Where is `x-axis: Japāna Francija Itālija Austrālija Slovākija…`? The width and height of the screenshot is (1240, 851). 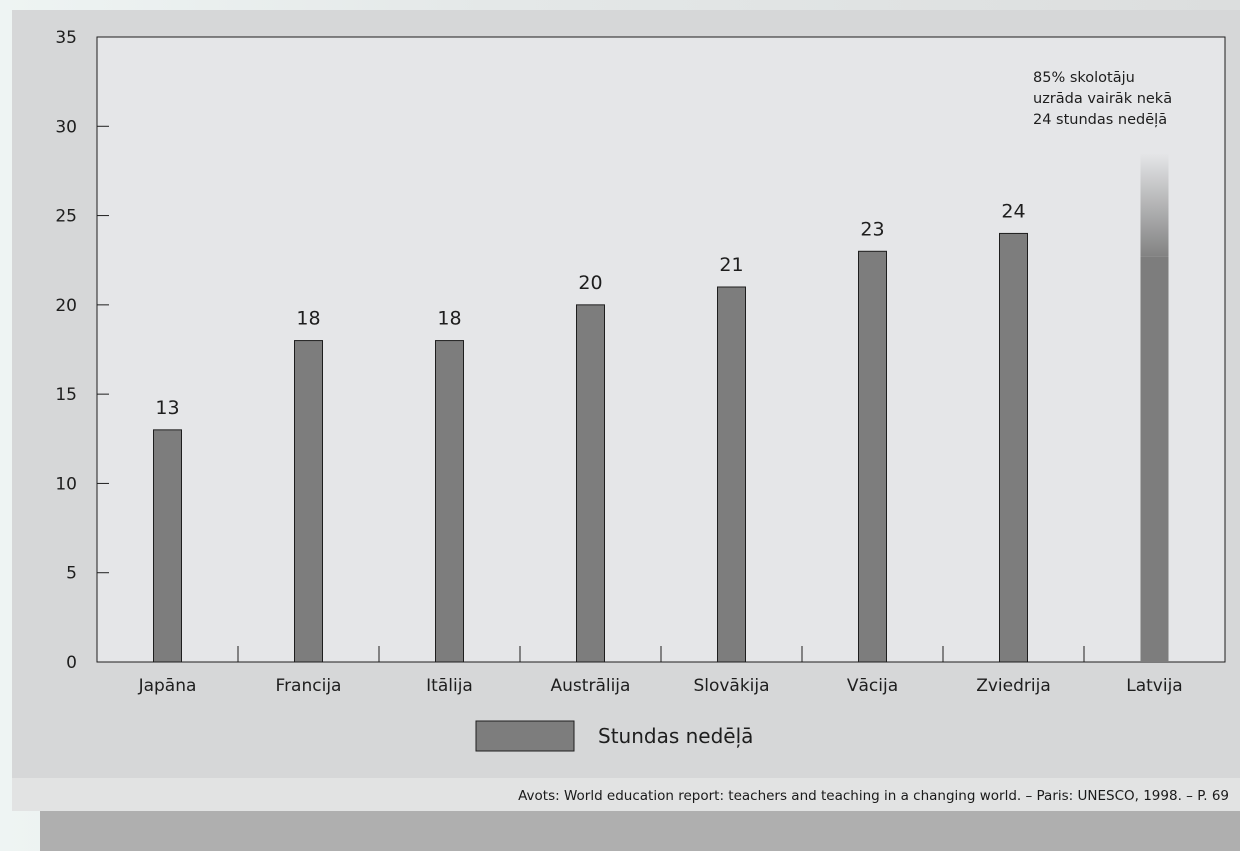
x-axis: Japāna Francija Itālija Austrālija Slovākija… is located at coordinates (660, 671).